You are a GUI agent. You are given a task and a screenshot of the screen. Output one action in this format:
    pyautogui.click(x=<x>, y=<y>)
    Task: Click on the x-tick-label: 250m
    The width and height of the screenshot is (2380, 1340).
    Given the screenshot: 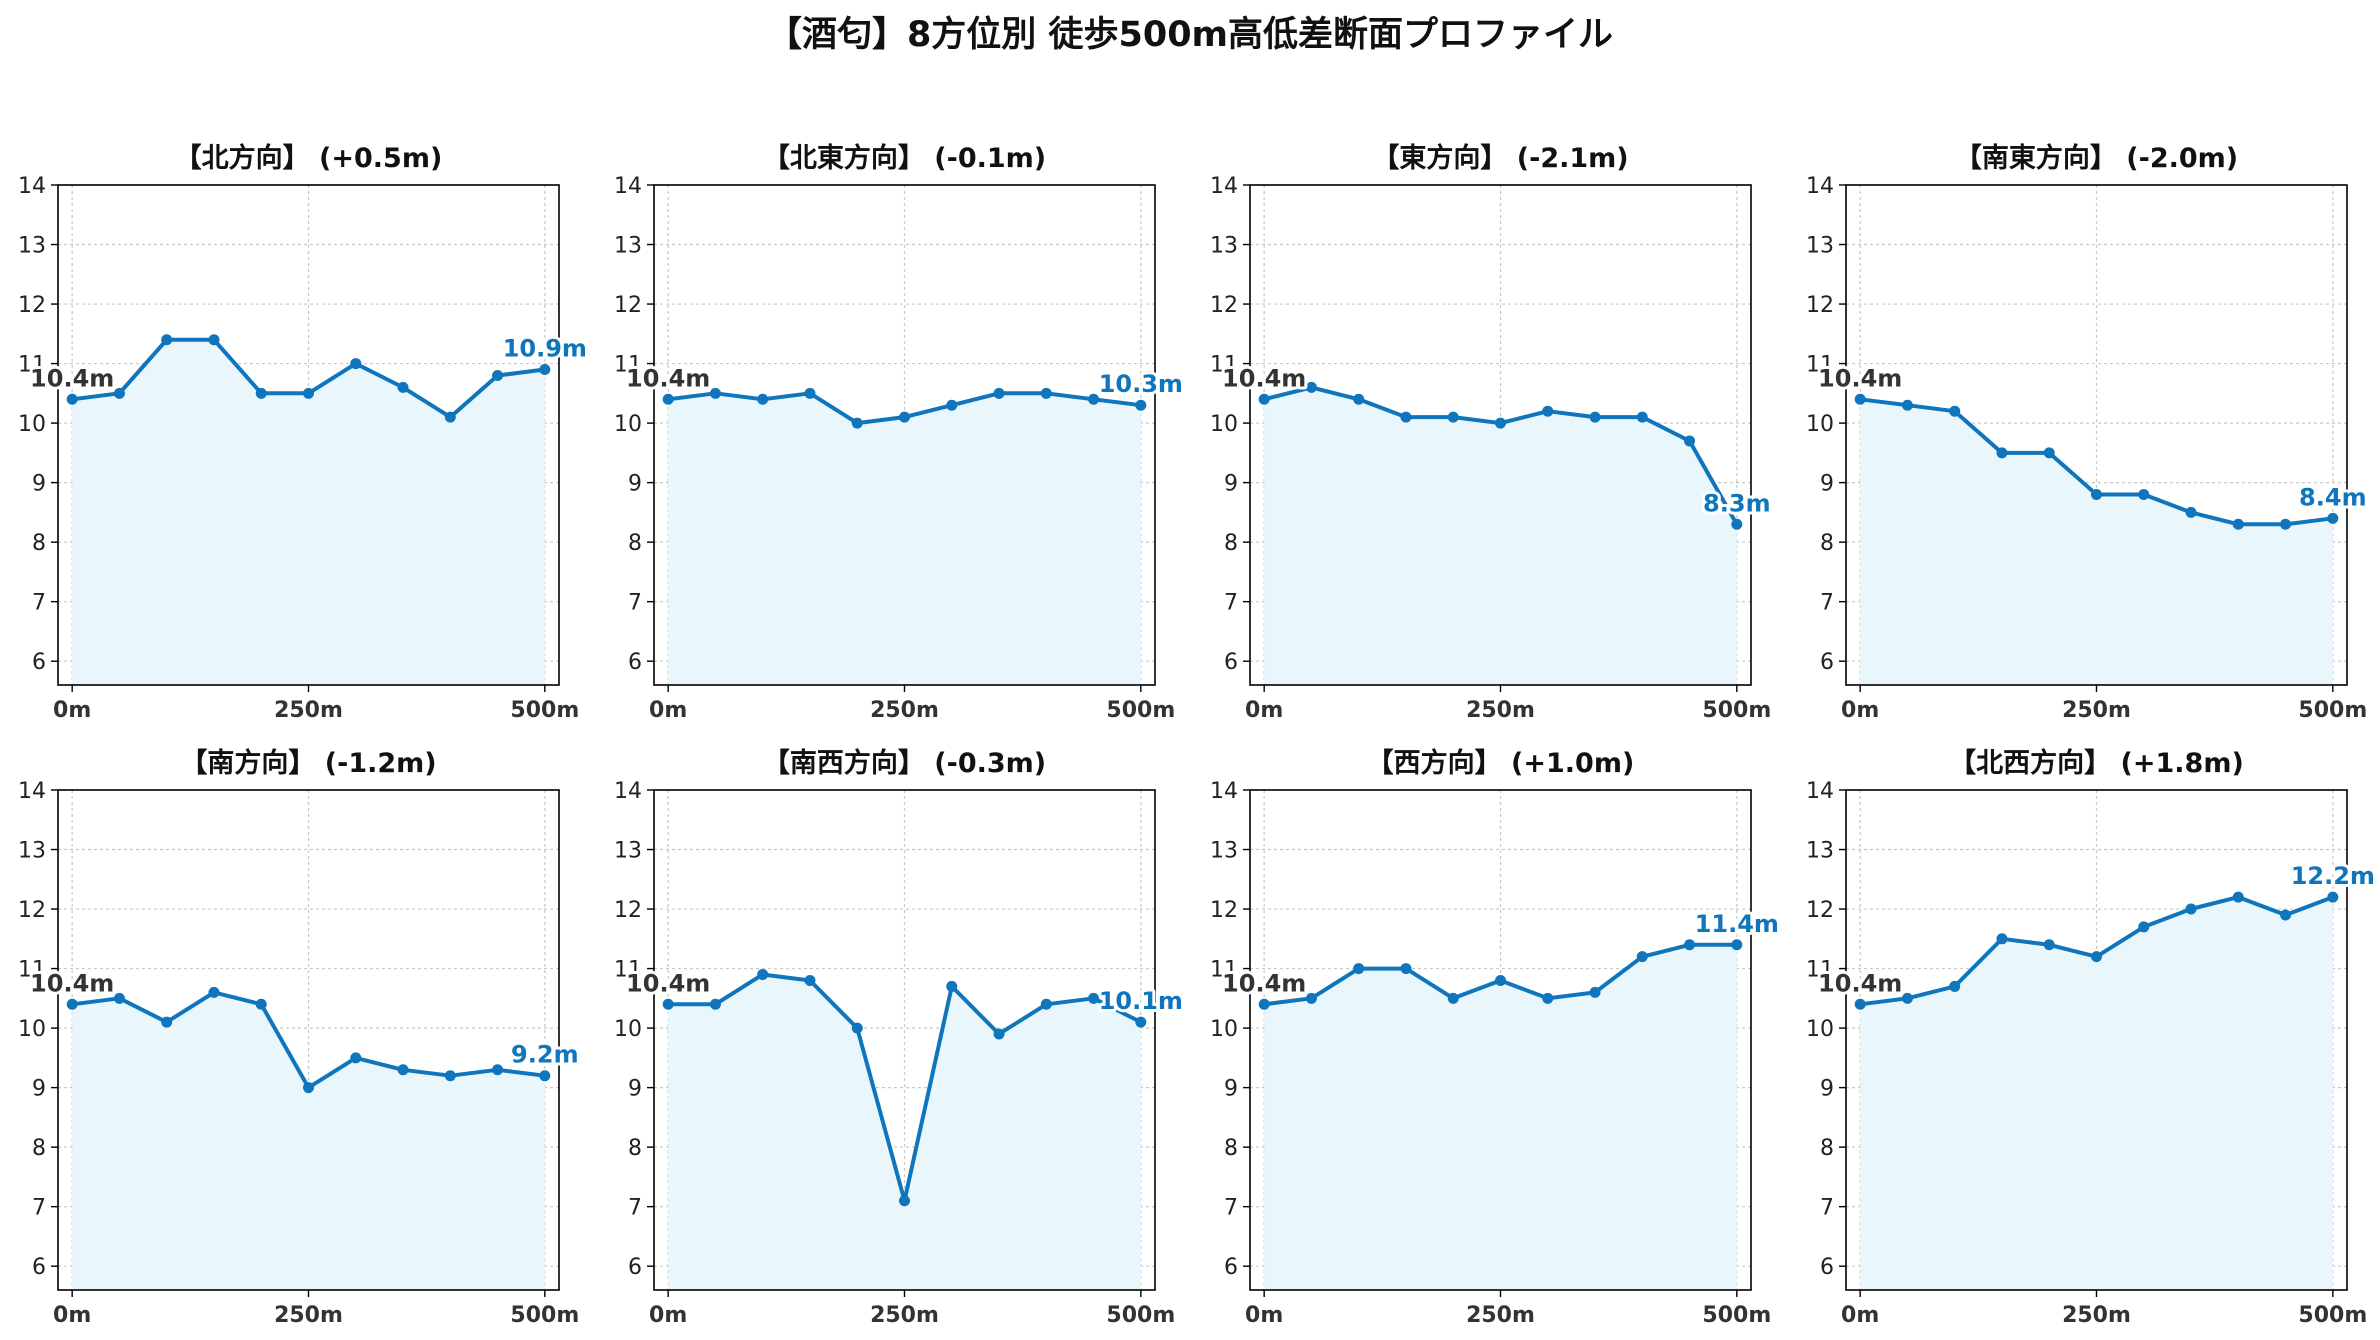 What is the action you would take?
    pyautogui.click(x=904, y=710)
    